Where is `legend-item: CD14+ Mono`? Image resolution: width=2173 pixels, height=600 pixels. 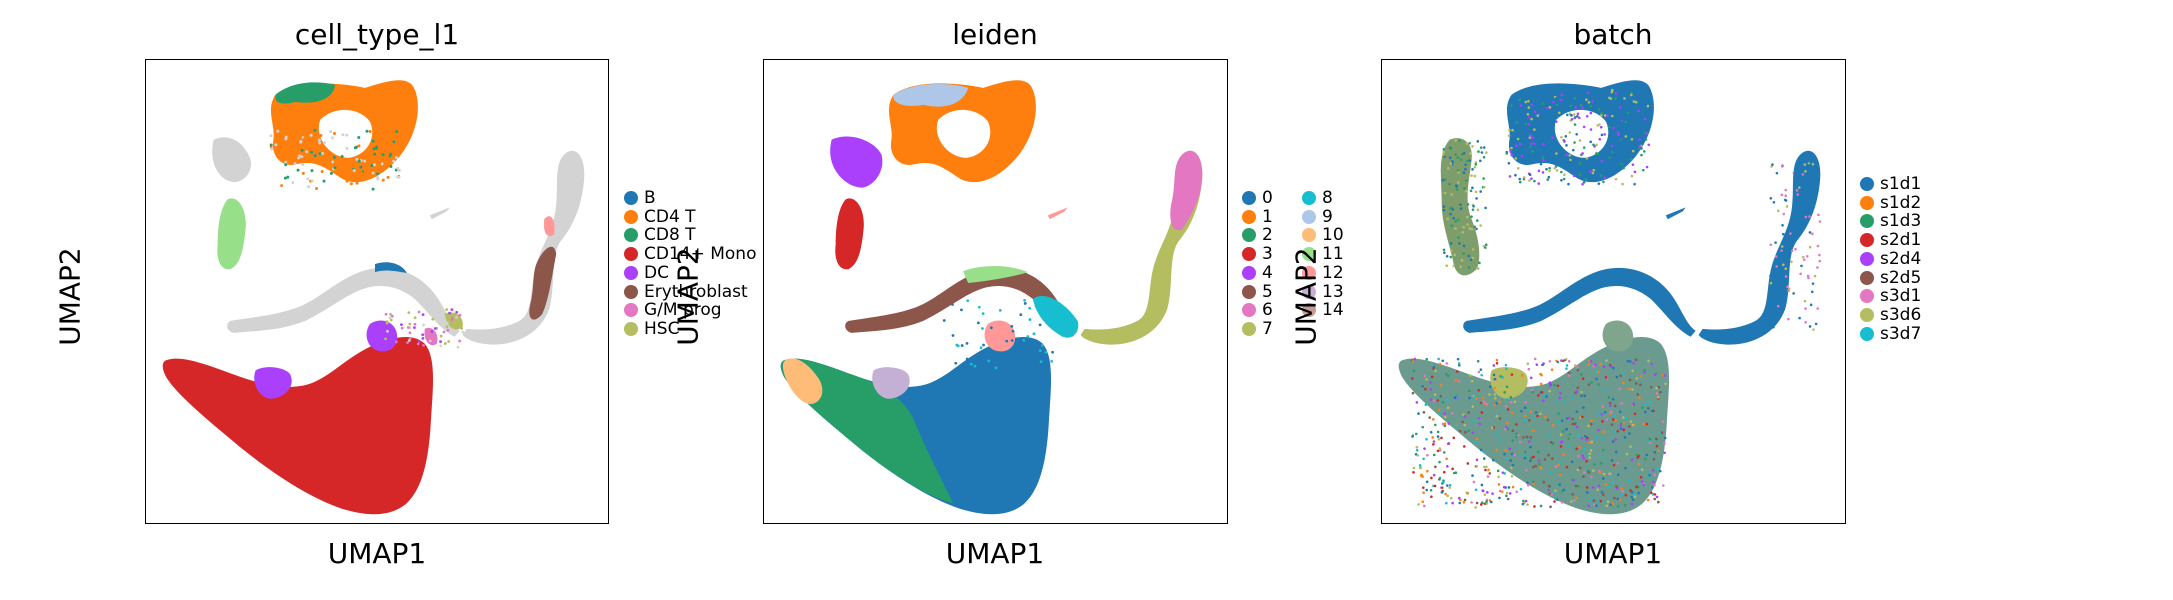
legend-item: CD14+ Mono is located at coordinates (690, 254).